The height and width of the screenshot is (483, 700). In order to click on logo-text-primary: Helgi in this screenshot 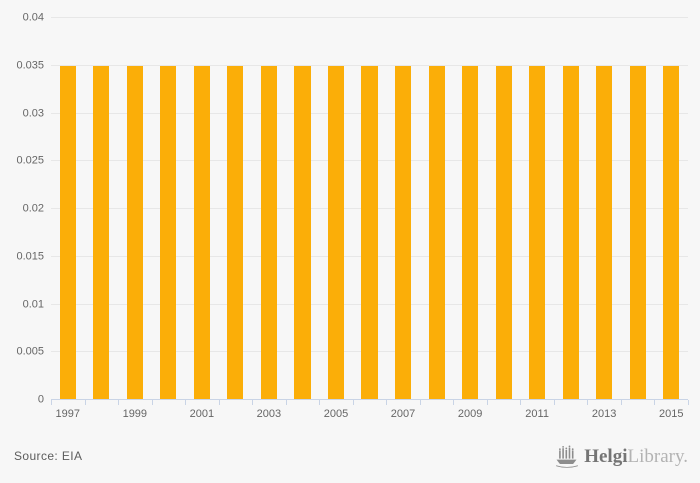, I will do `click(606, 456)`.